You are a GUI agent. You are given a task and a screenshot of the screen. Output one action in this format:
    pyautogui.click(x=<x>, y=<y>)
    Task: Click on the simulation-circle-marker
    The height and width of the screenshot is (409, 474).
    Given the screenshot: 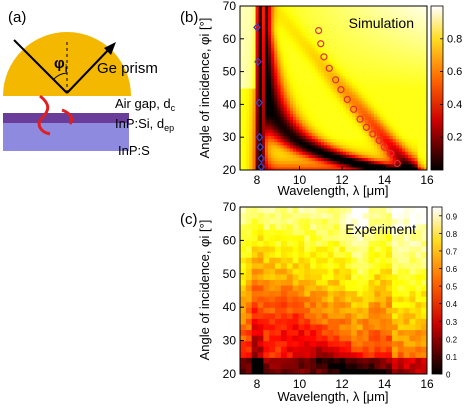 What is the action you would take?
    pyautogui.click(x=373, y=134)
    